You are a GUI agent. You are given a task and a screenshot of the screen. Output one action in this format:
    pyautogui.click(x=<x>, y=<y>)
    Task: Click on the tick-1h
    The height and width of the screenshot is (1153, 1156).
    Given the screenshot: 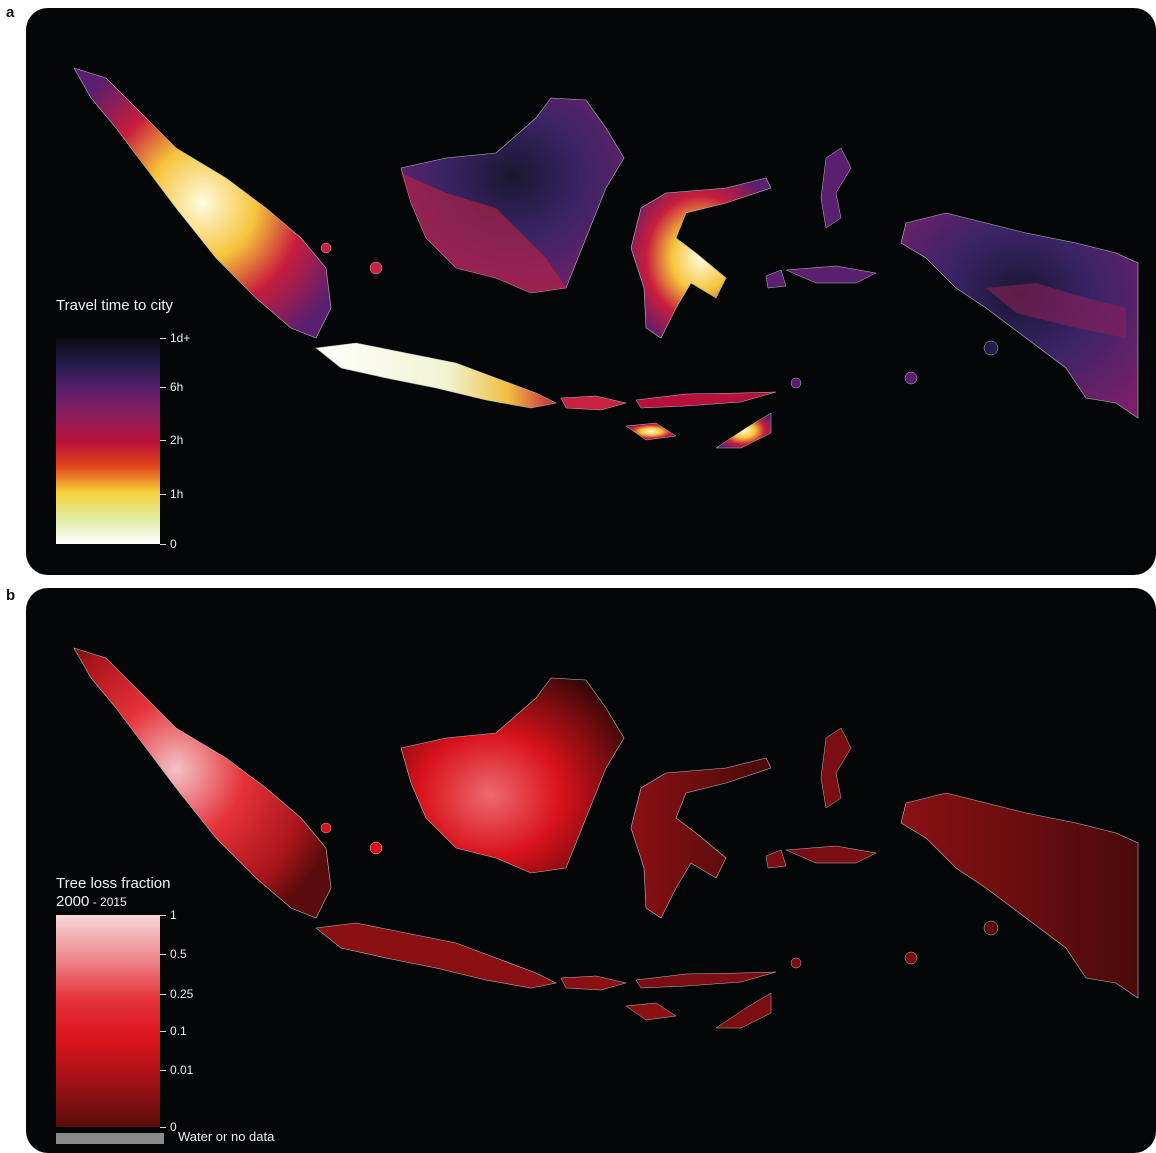 What is the action you would take?
    pyautogui.click(x=163, y=494)
    